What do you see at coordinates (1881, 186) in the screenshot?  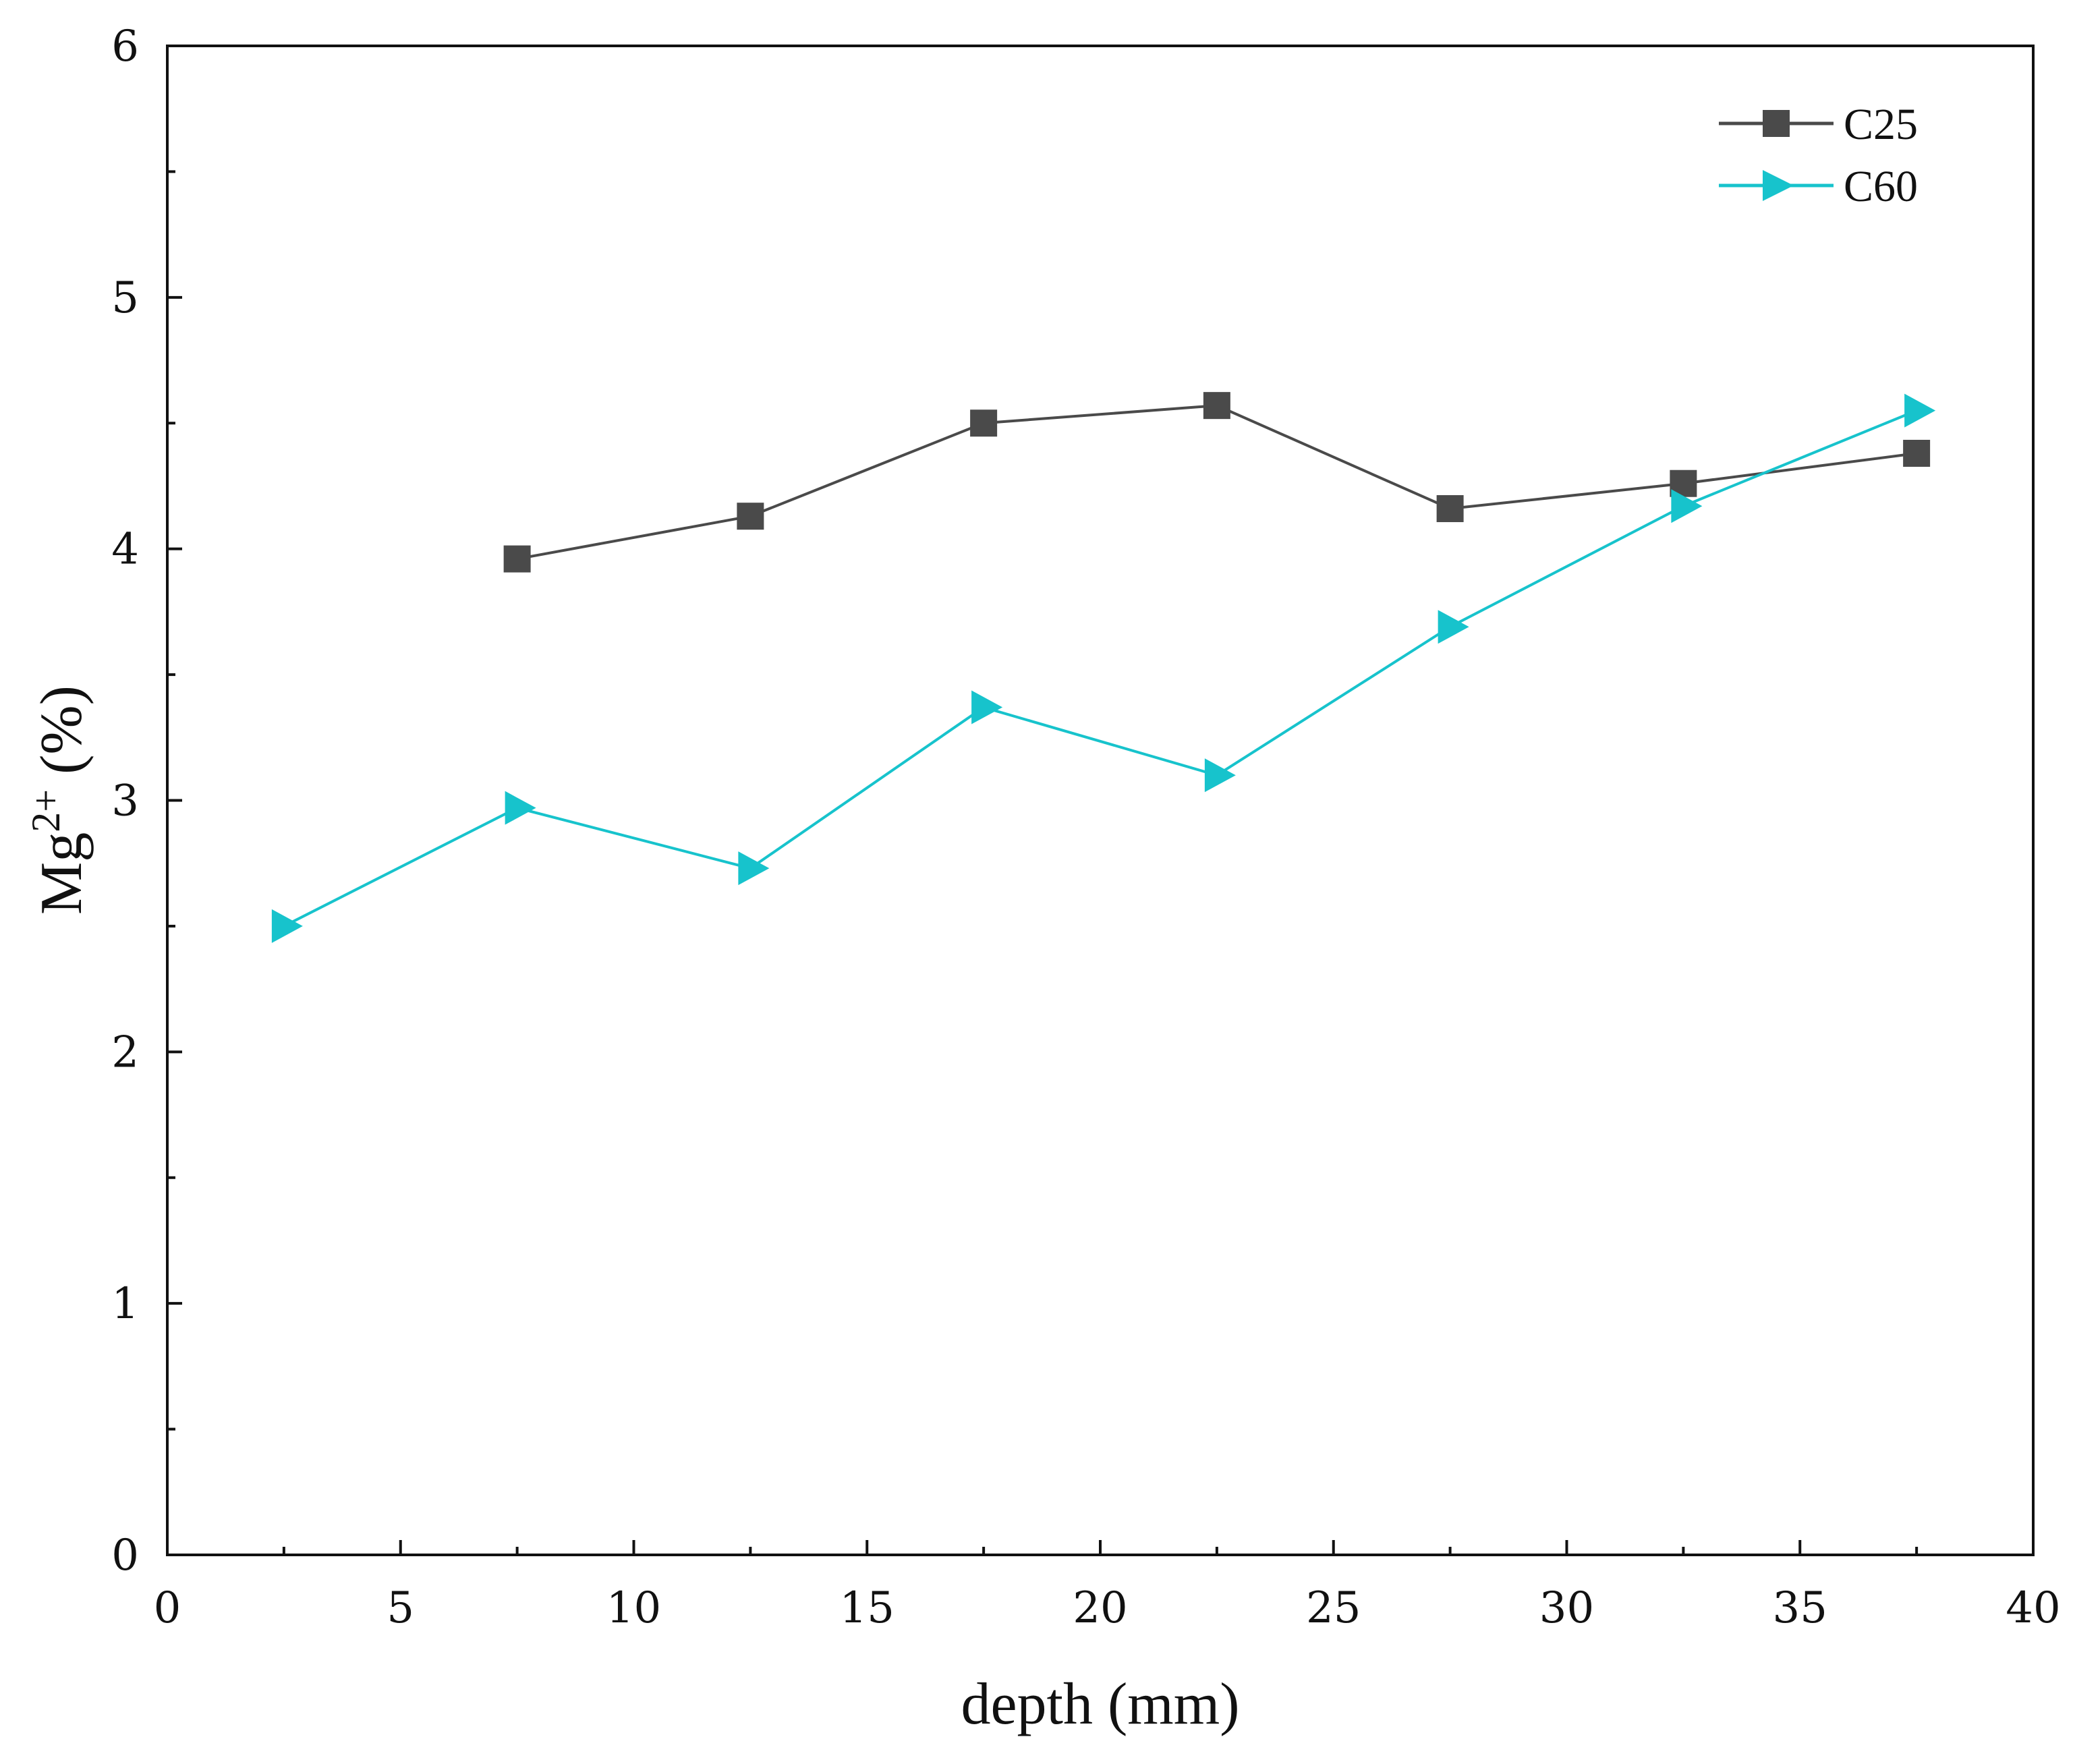 I see `legend-label-c60: C60` at bounding box center [1881, 186].